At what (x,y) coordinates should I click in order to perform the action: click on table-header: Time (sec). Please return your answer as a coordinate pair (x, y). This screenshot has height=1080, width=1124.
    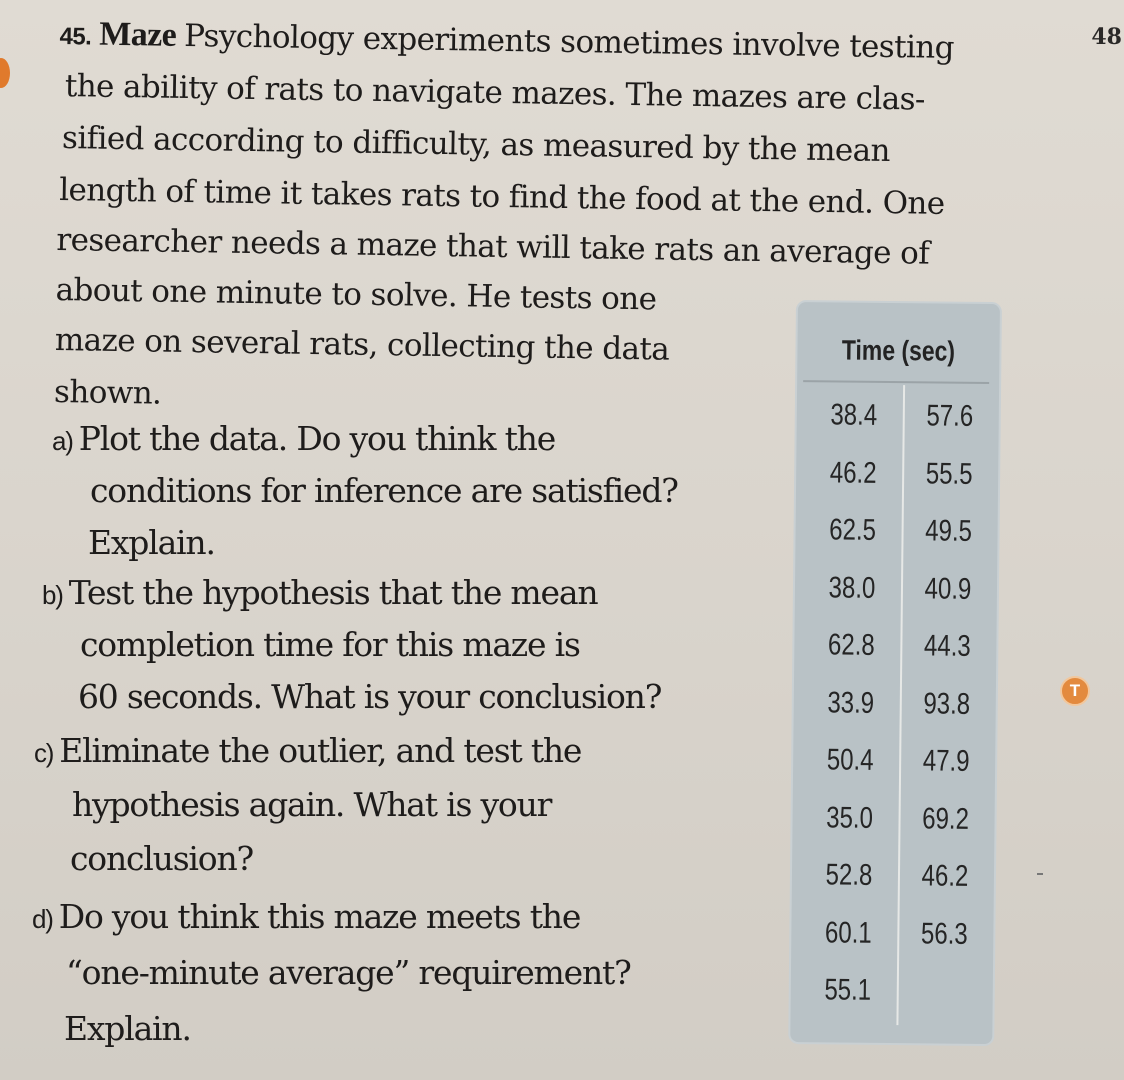
    Looking at the image, I should click on (898, 350).